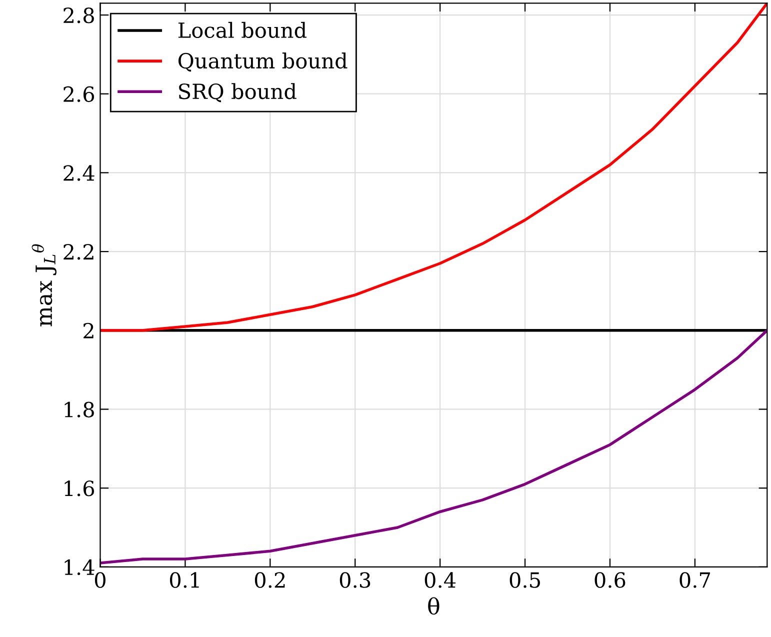 The width and height of the screenshot is (771, 637). I want to click on x-tick-label: 0.2, so click(269, 580).